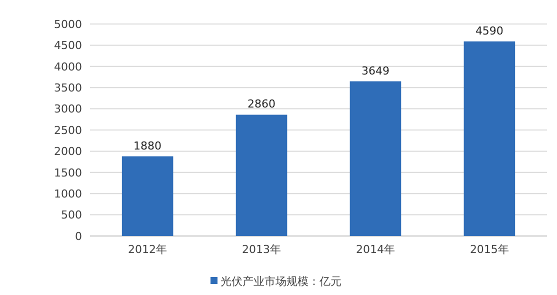 The image size is (557, 295). I want to click on x-tick-label: 2012年, so click(148, 249).